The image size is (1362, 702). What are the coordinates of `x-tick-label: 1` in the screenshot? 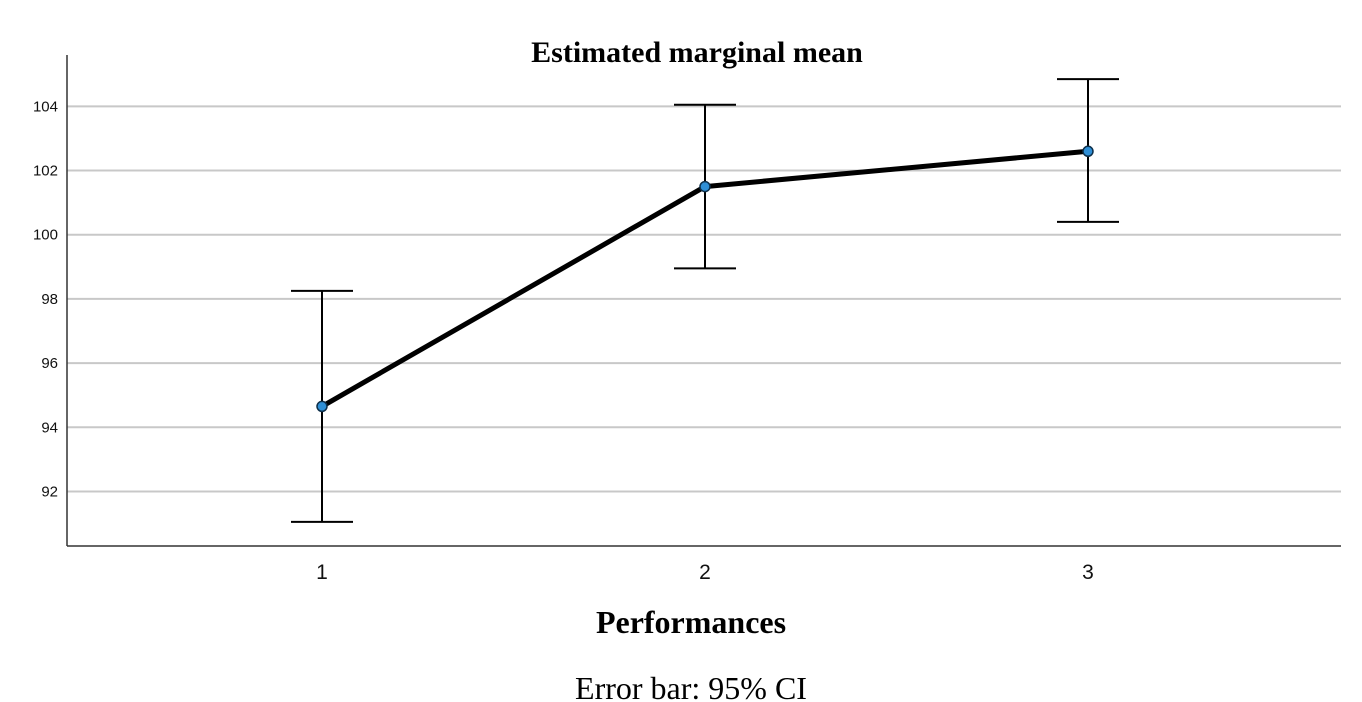 It's located at (322, 572).